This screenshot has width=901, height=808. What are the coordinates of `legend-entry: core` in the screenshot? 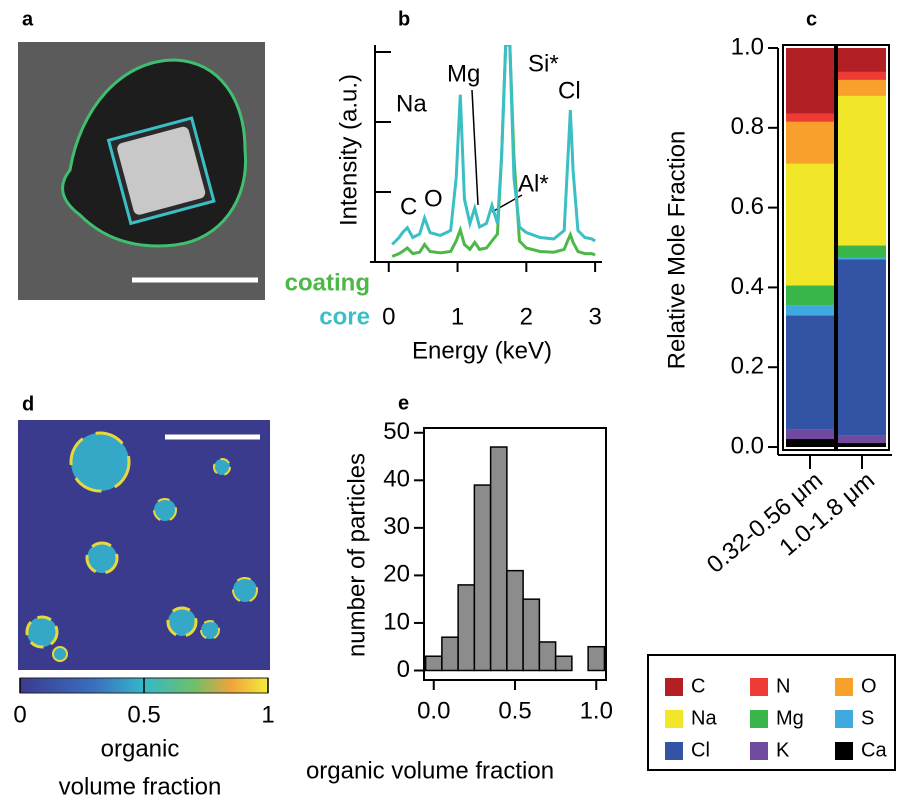 It's located at (344, 316).